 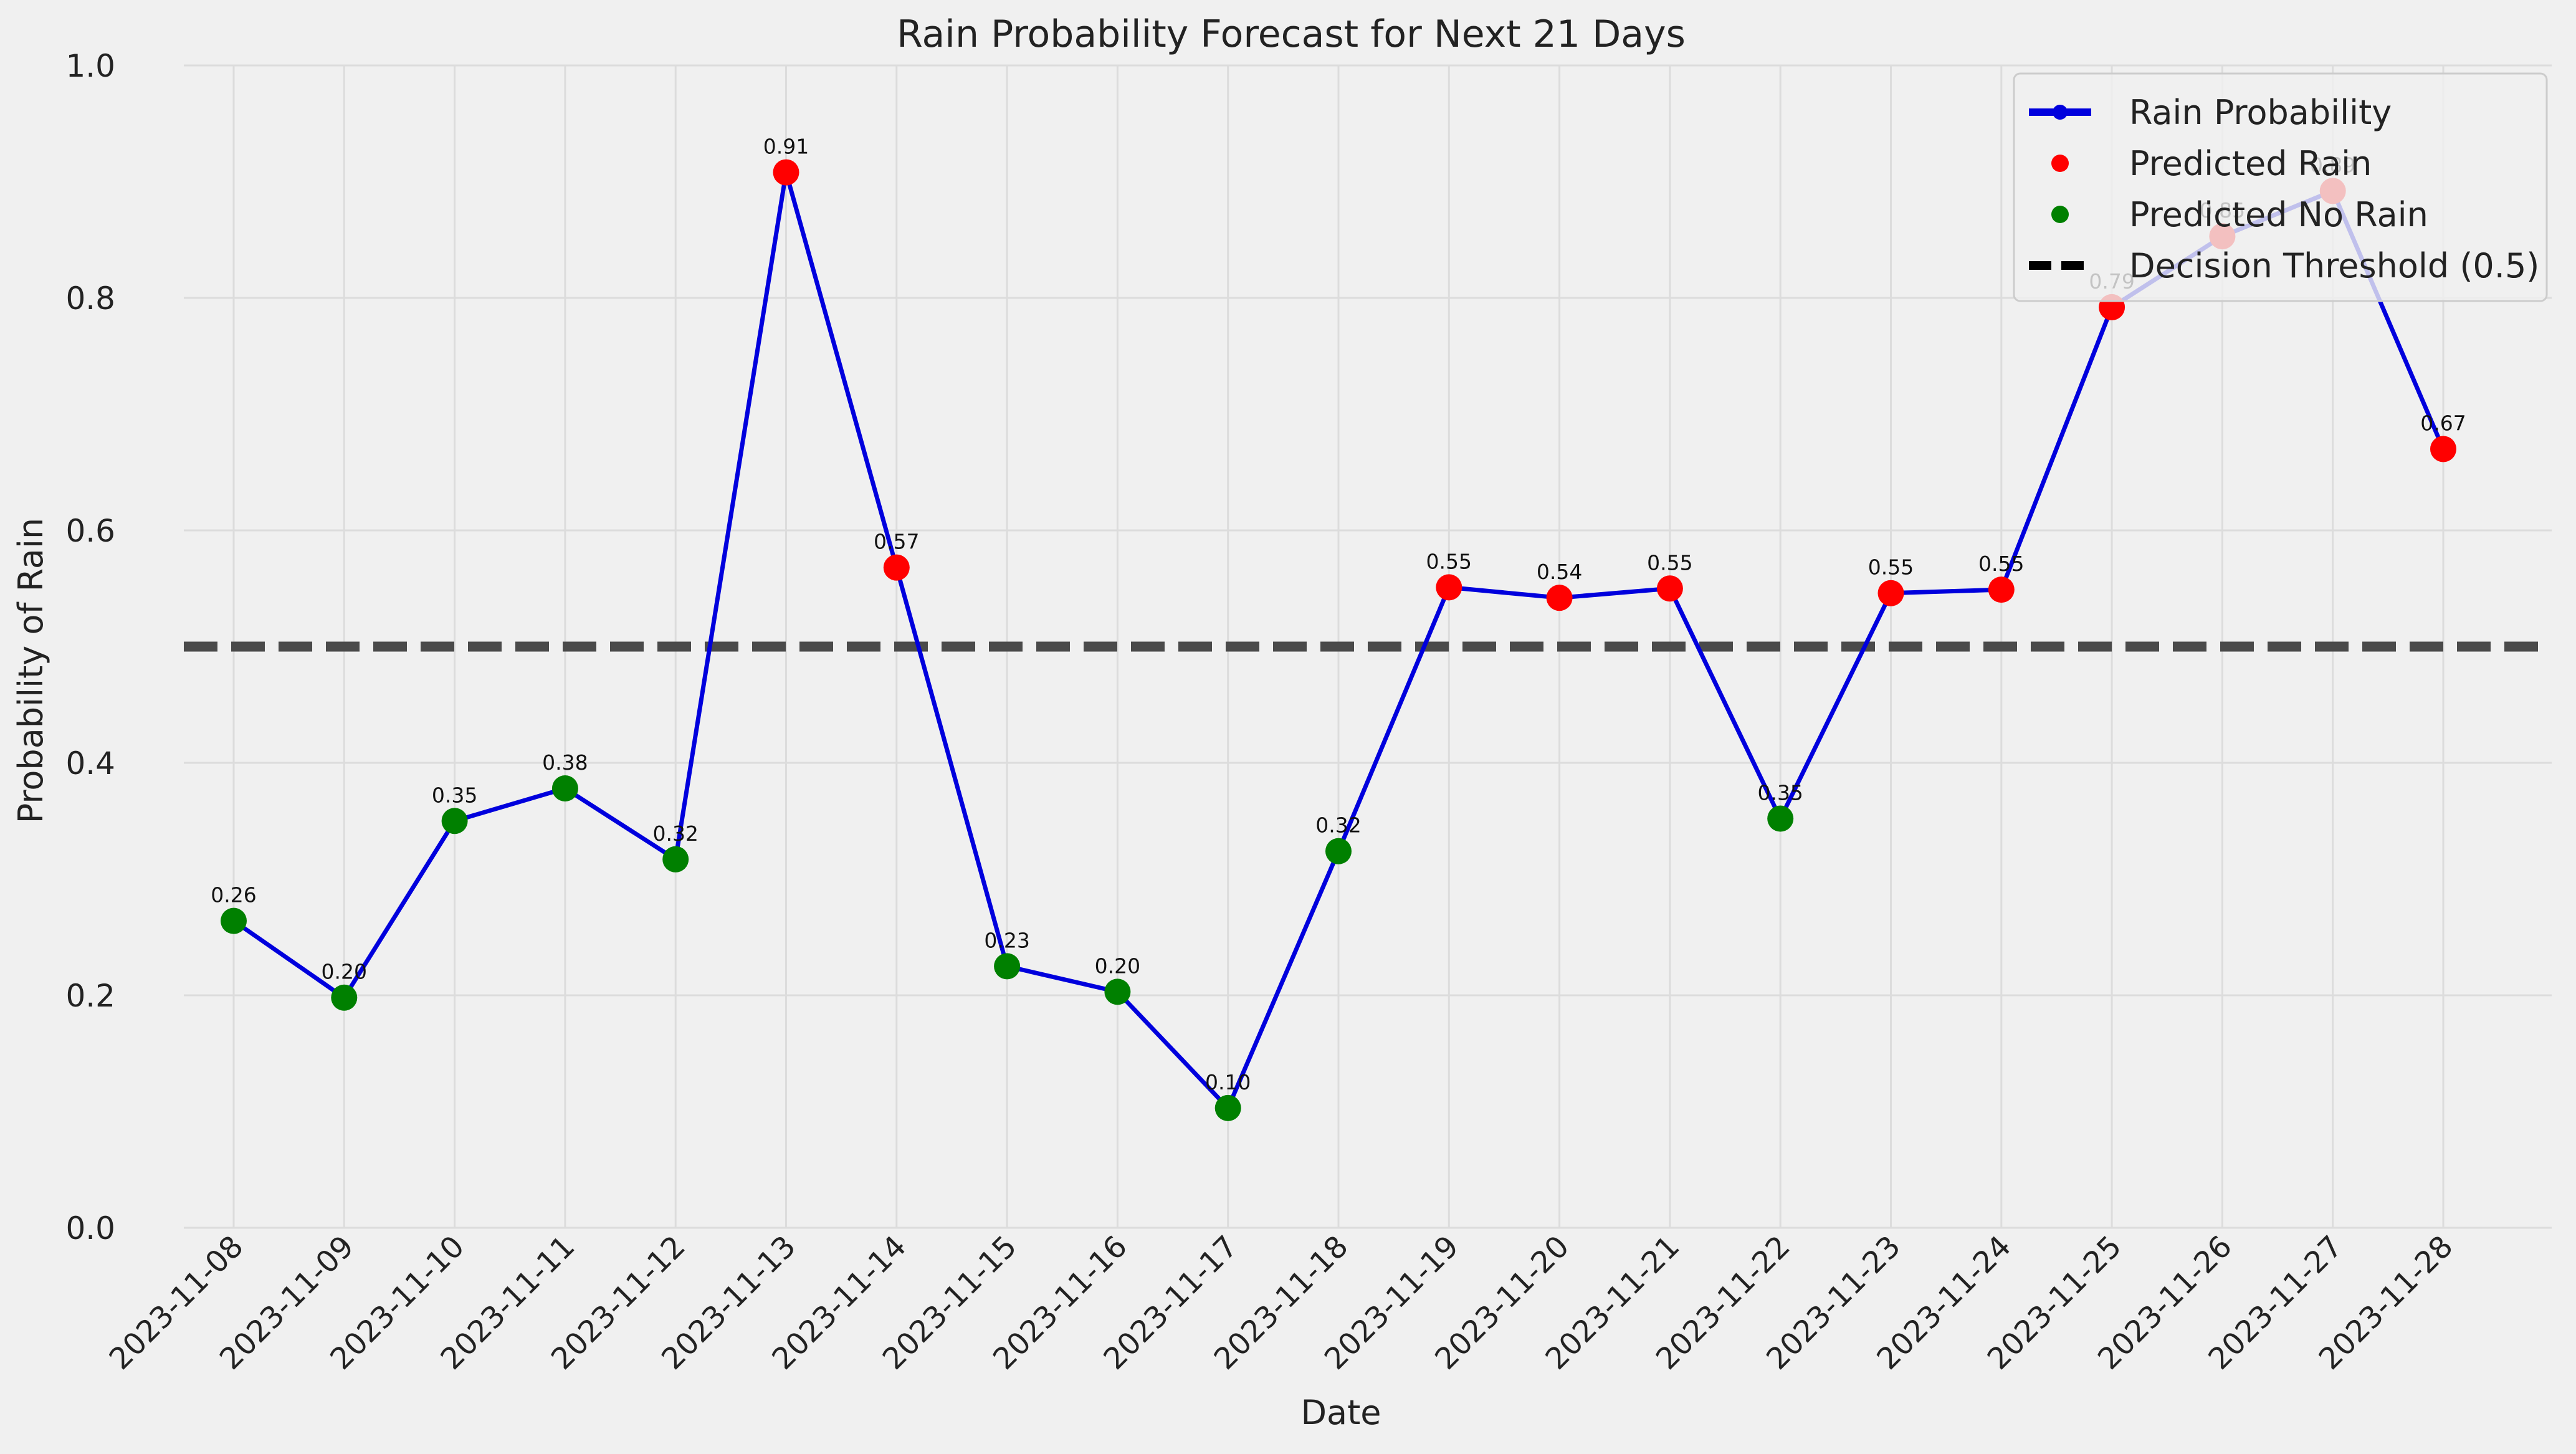 I want to click on y-tick-label: 0.6, so click(x=90, y=531).